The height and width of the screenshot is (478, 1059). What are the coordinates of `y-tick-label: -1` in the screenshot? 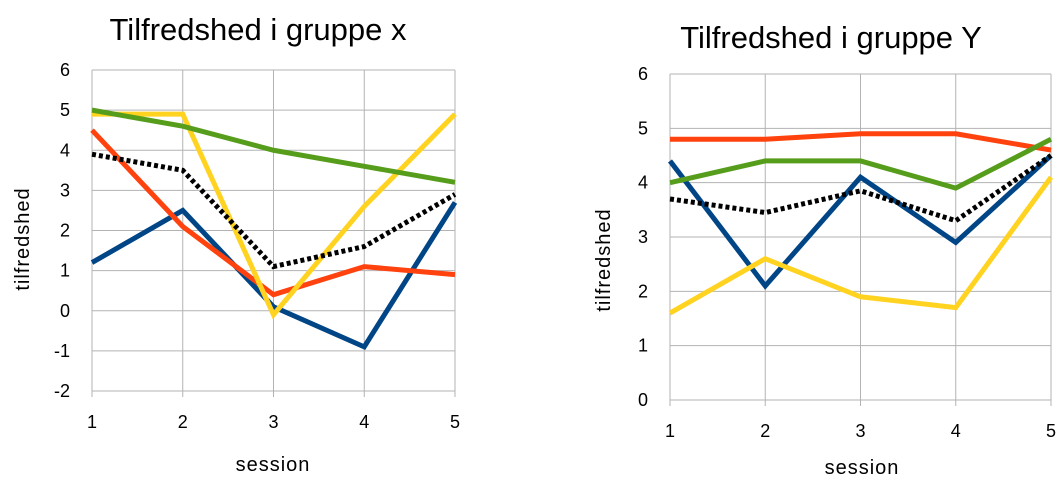 It's located at (62, 351).